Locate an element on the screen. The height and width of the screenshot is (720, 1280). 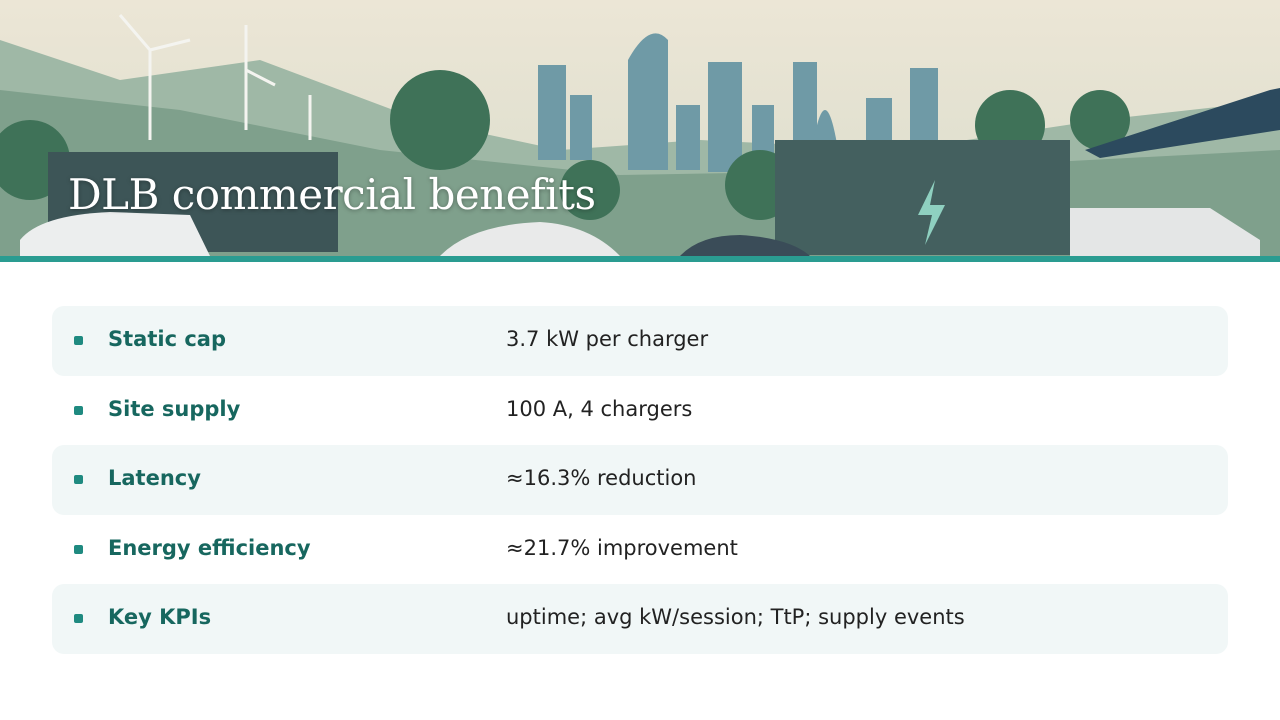
benefit-label: Key KPIs is located at coordinates (160, 617).